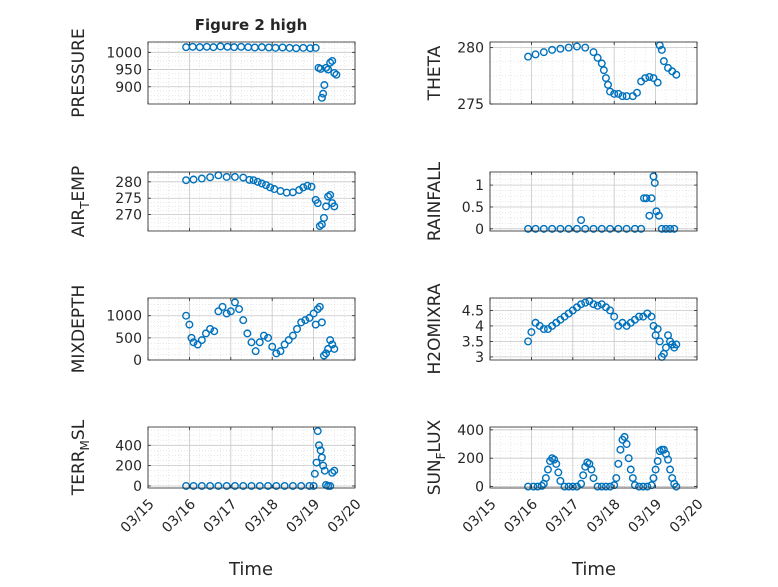 Image resolution: width=778 pixels, height=587 pixels. I want to click on x-tick-label: 03/19, so click(303, 516).